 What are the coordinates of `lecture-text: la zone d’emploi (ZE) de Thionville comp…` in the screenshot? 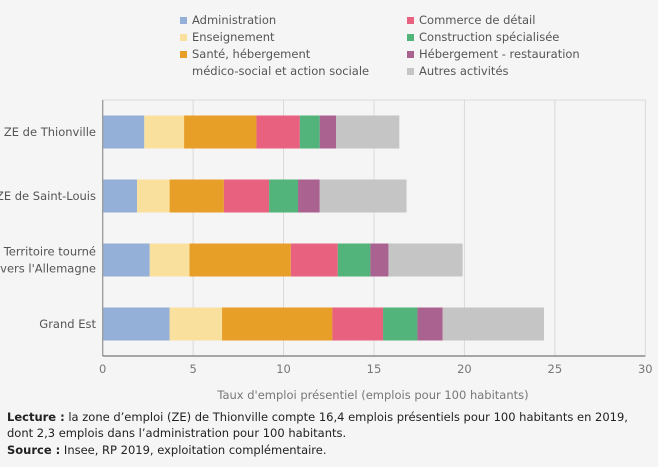 It's located at (317, 425).